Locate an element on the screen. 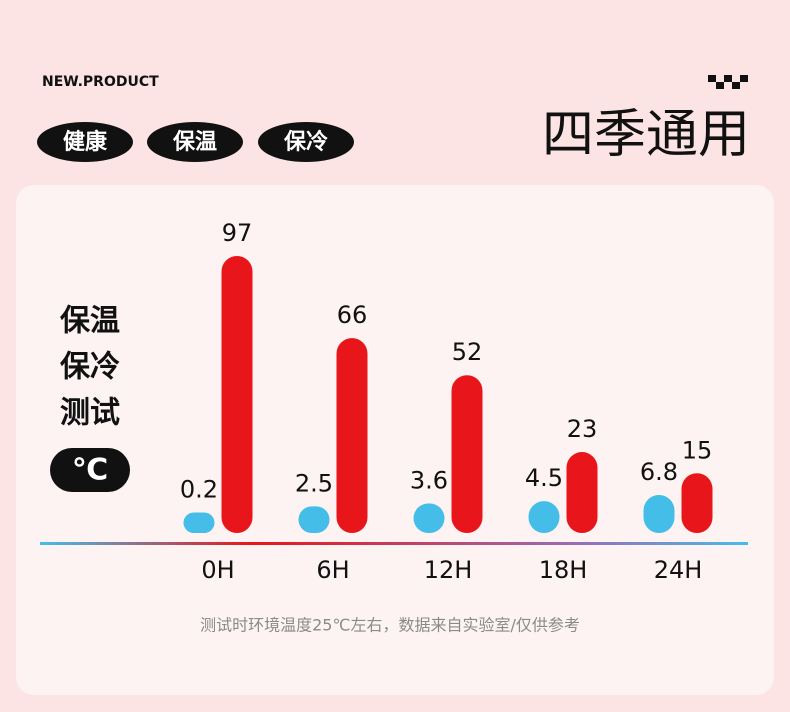 The height and width of the screenshot is (712, 790). footnote: 测试时环境温度25℃左右，数据来自实验室/仅供参考 is located at coordinates (390, 625).